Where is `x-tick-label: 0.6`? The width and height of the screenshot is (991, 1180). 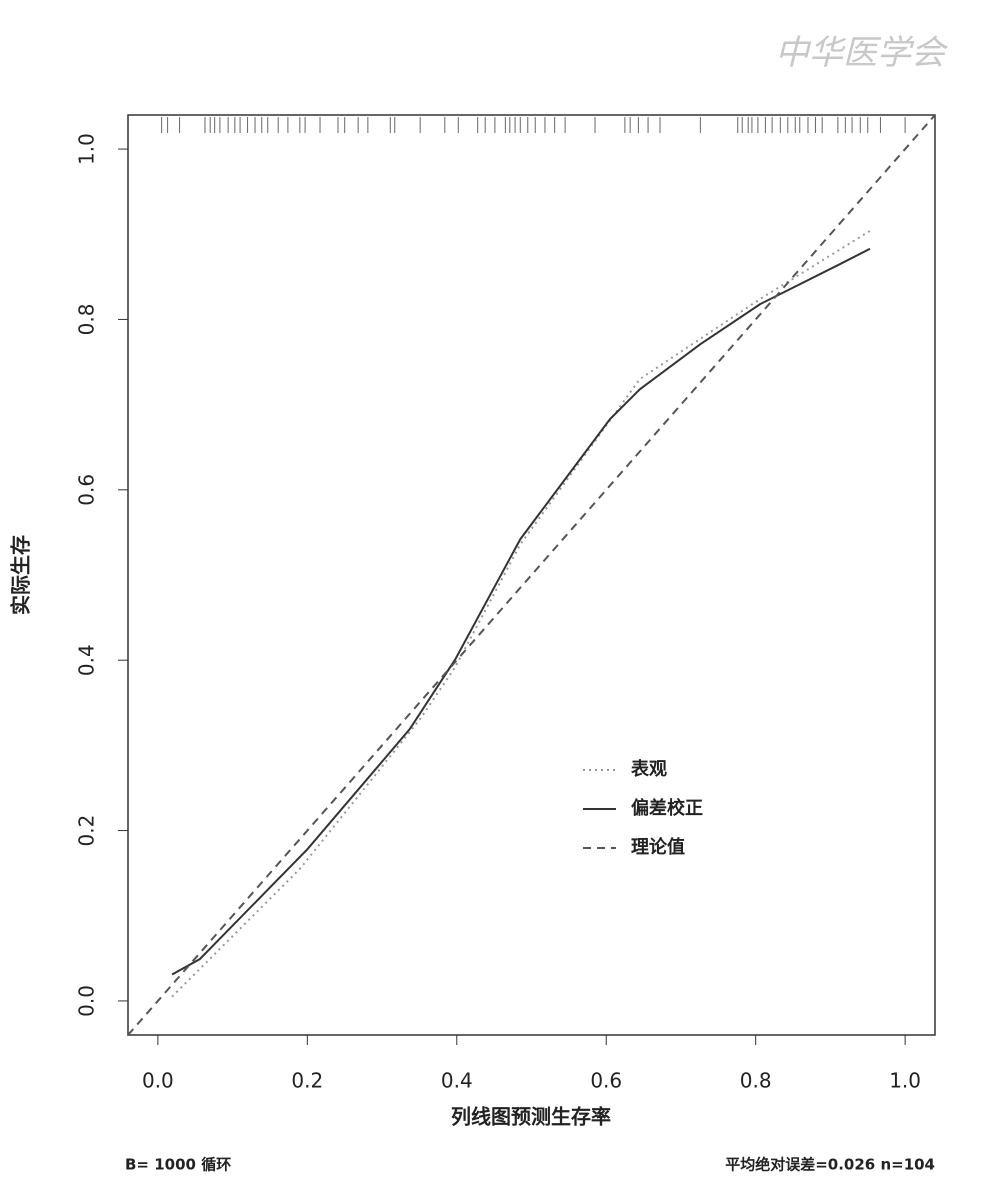 x-tick-label: 0.6 is located at coordinates (606, 1081).